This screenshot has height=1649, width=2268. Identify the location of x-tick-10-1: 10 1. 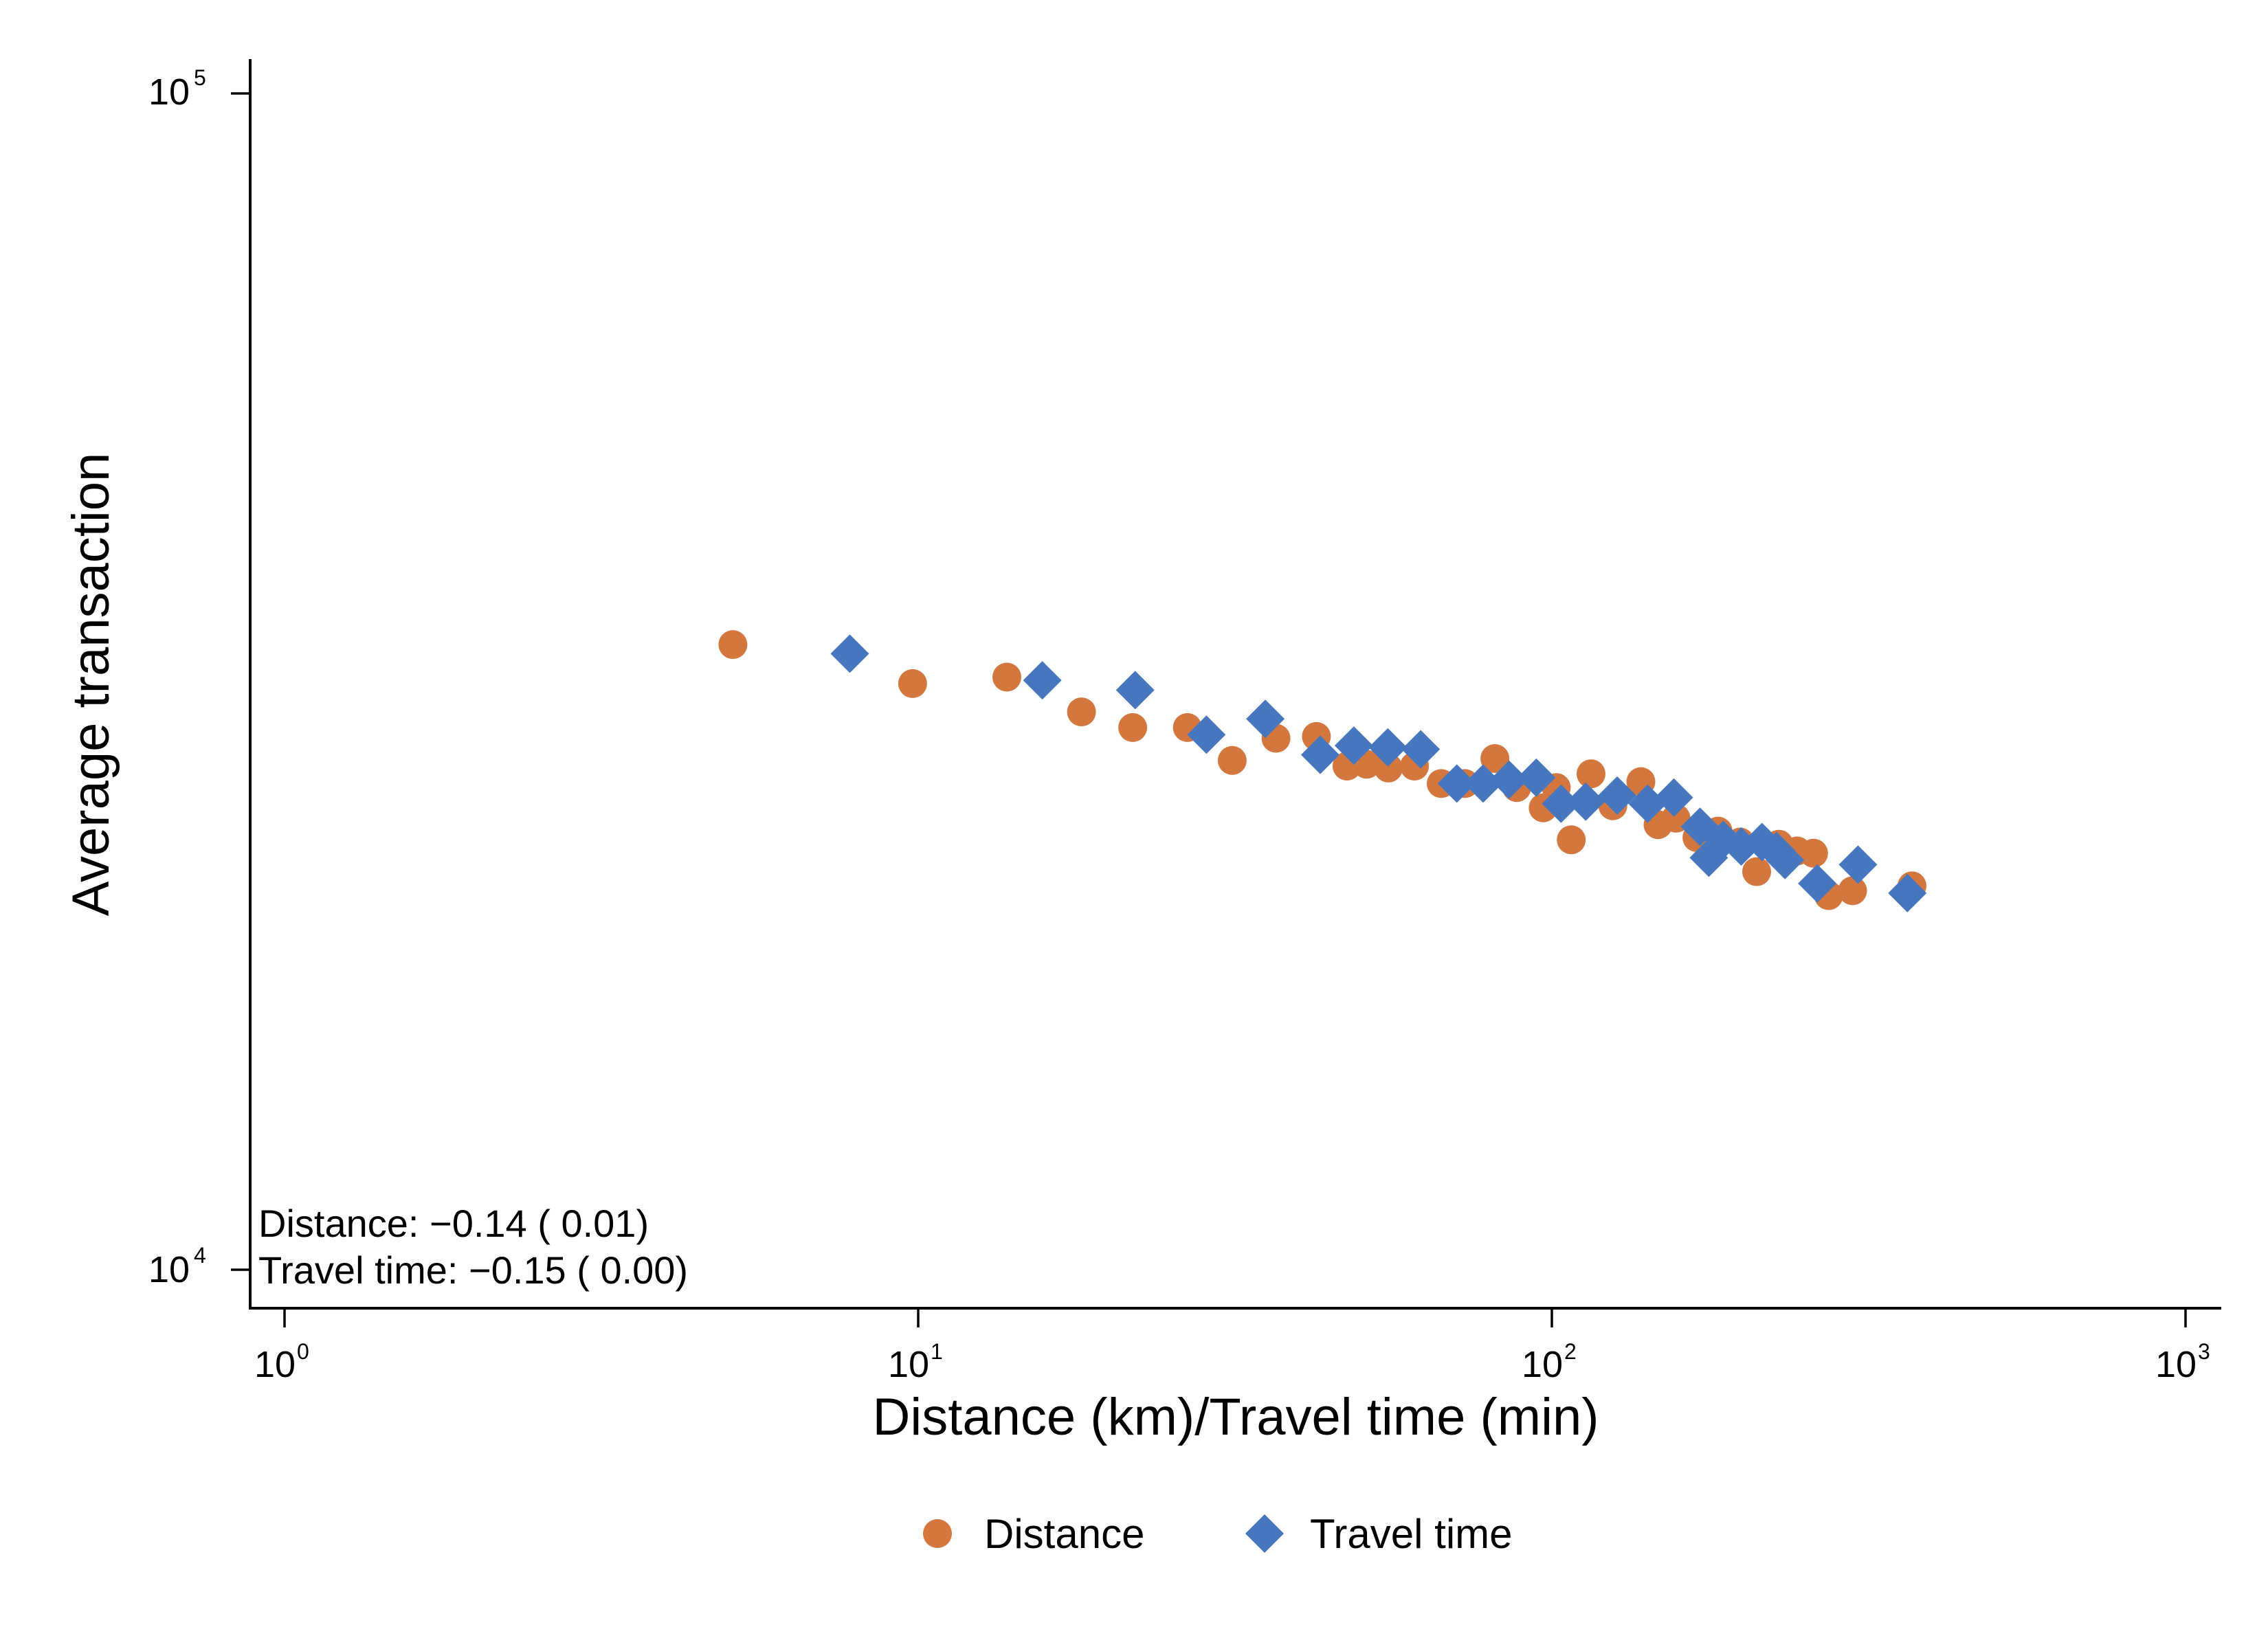
(915, 1346).